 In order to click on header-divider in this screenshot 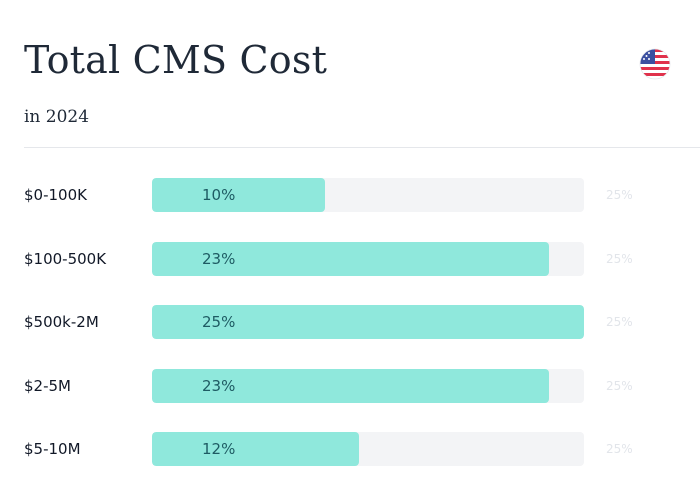, I will do `click(362, 147)`.